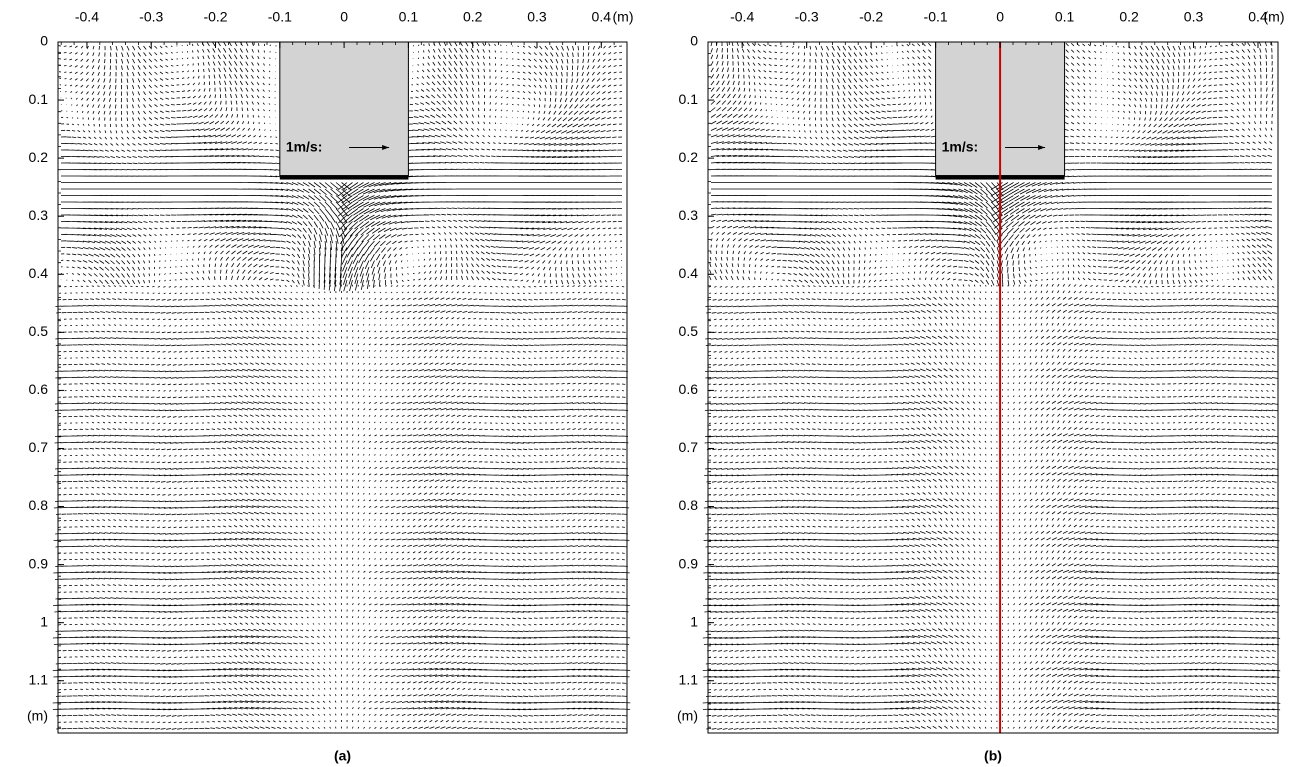 Image resolution: width=1292 pixels, height=767 pixels. I want to click on panel-caption: (b), so click(993, 756).